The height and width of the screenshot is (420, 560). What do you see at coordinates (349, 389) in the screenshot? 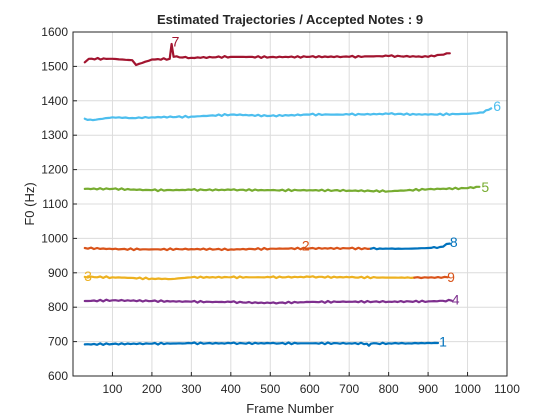
I see `x-tick-label: 700` at bounding box center [349, 389].